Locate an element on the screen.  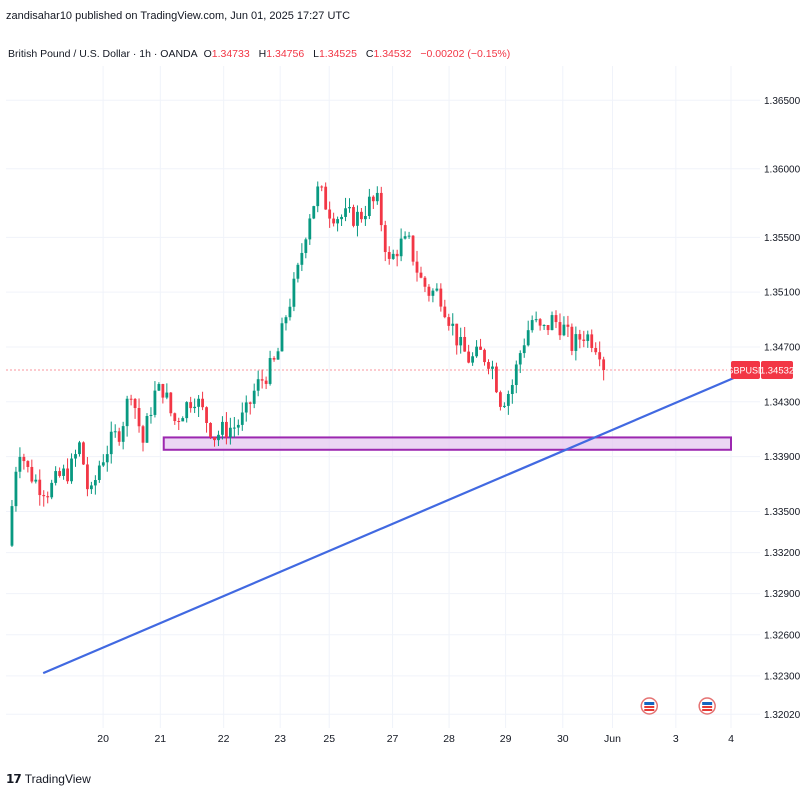
y-tick-label: 1.33200 is located at coordinates (782, 553).